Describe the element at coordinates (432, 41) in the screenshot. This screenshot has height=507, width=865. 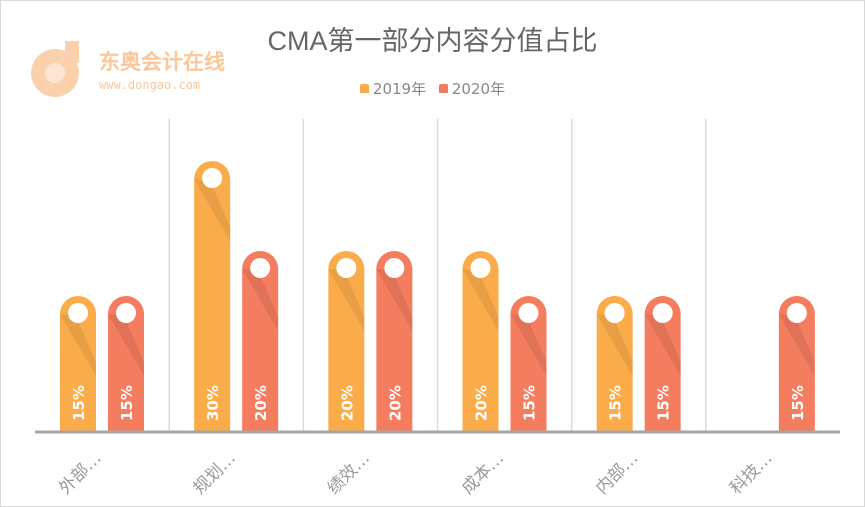
I see `chart-title: CMA第一部分内容分值占比` at that location.